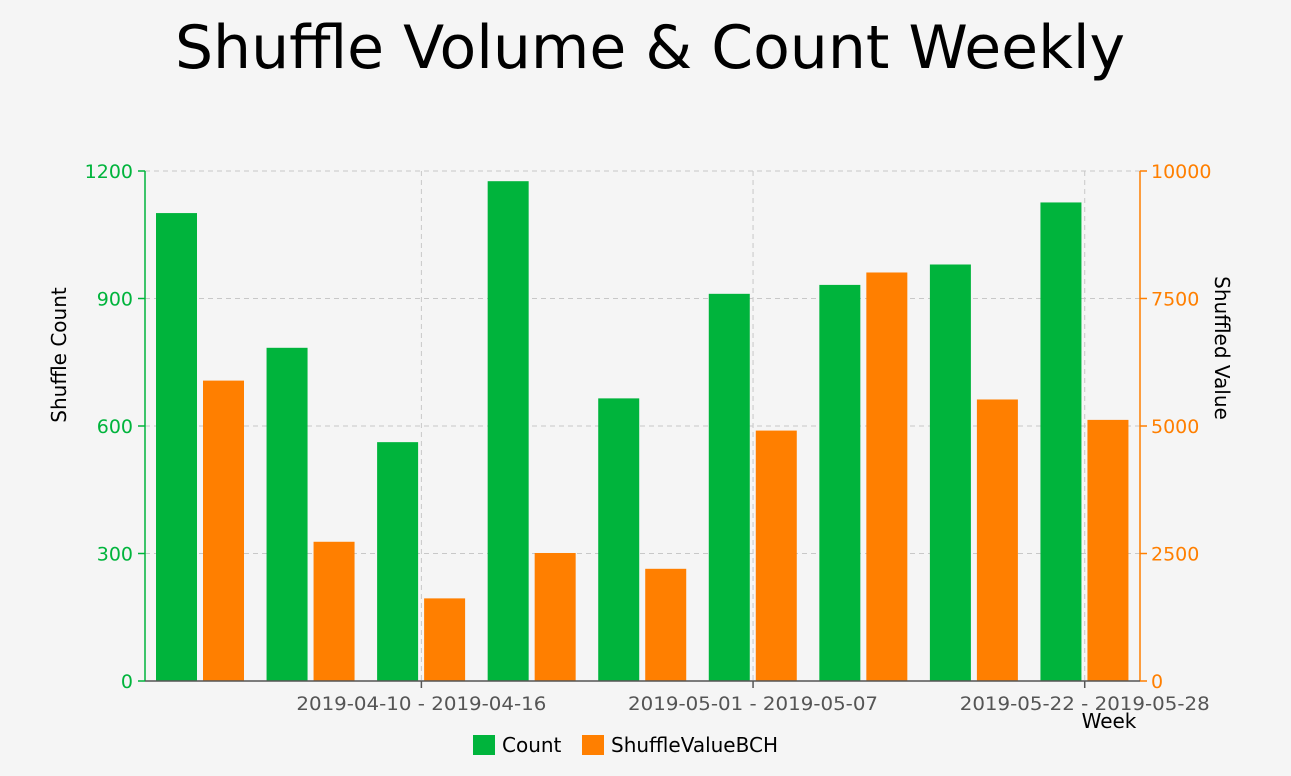  I want to click on right-tick-label: 10000, so click(1181, 172).